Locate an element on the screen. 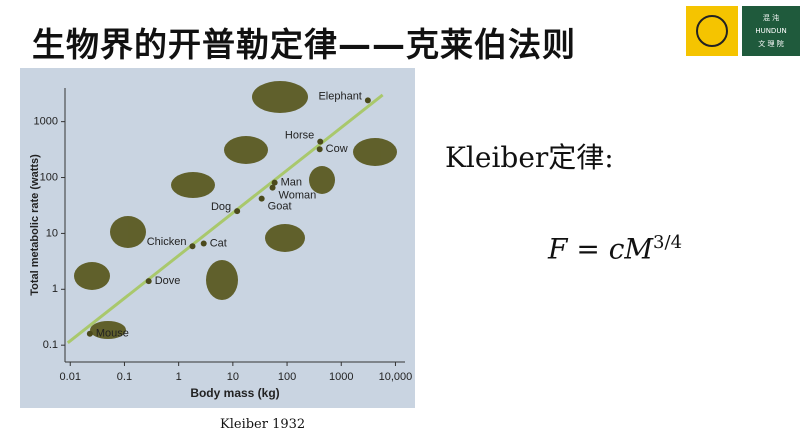  point-label: Cat is located at coordinates (218, 243).